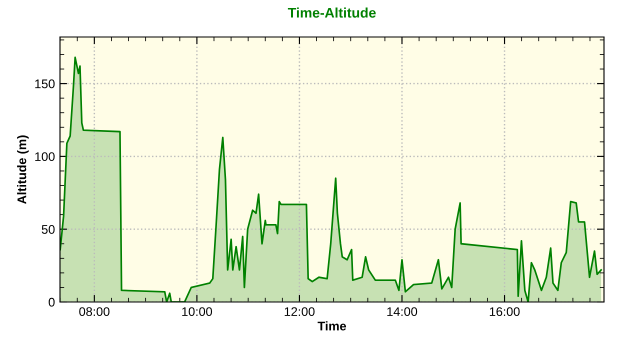 The image size is (640, 350). Describe the element at coordinates (94, 311) in the screenshot. I see `x-tick-label: 08:00` at that location.